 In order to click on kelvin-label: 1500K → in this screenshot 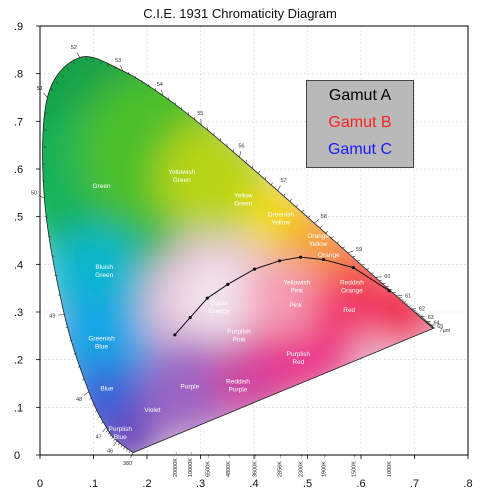, I will do `click(354, 465)`.